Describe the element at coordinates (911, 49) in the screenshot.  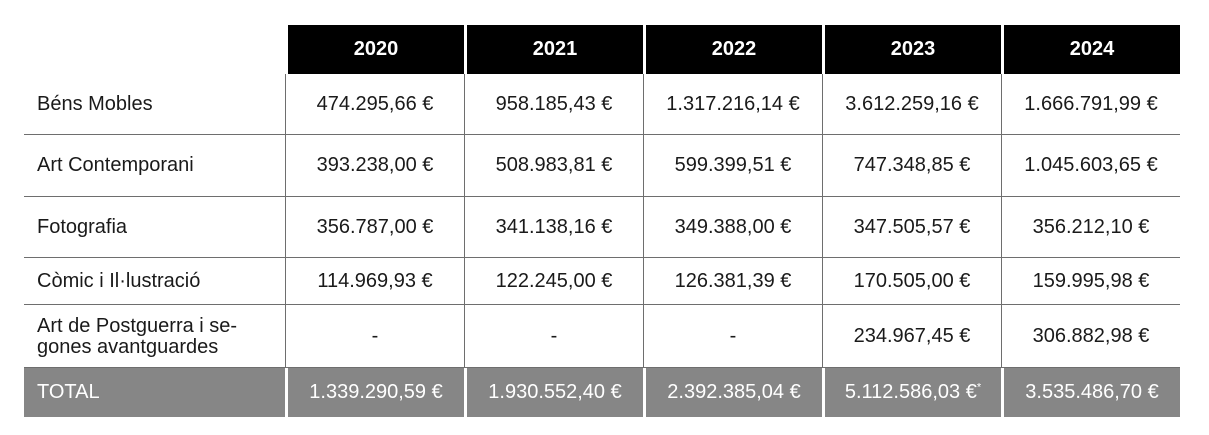
I see `year-header: 2023` at that location.